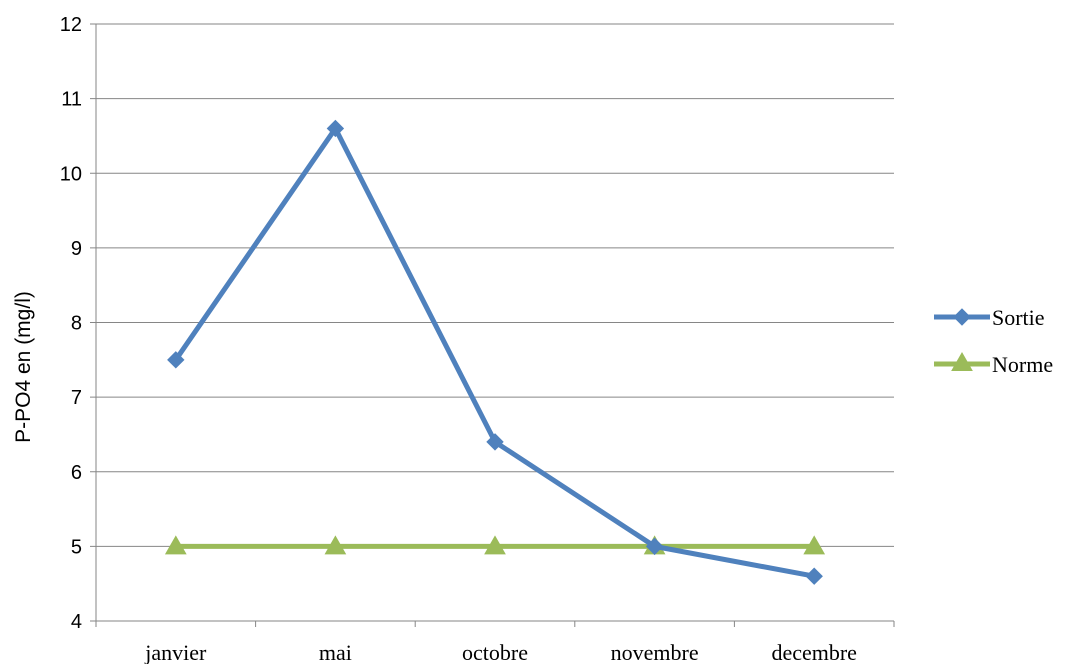  I want to click on x-tick-label-octobre: octobre, so click(495, 652).